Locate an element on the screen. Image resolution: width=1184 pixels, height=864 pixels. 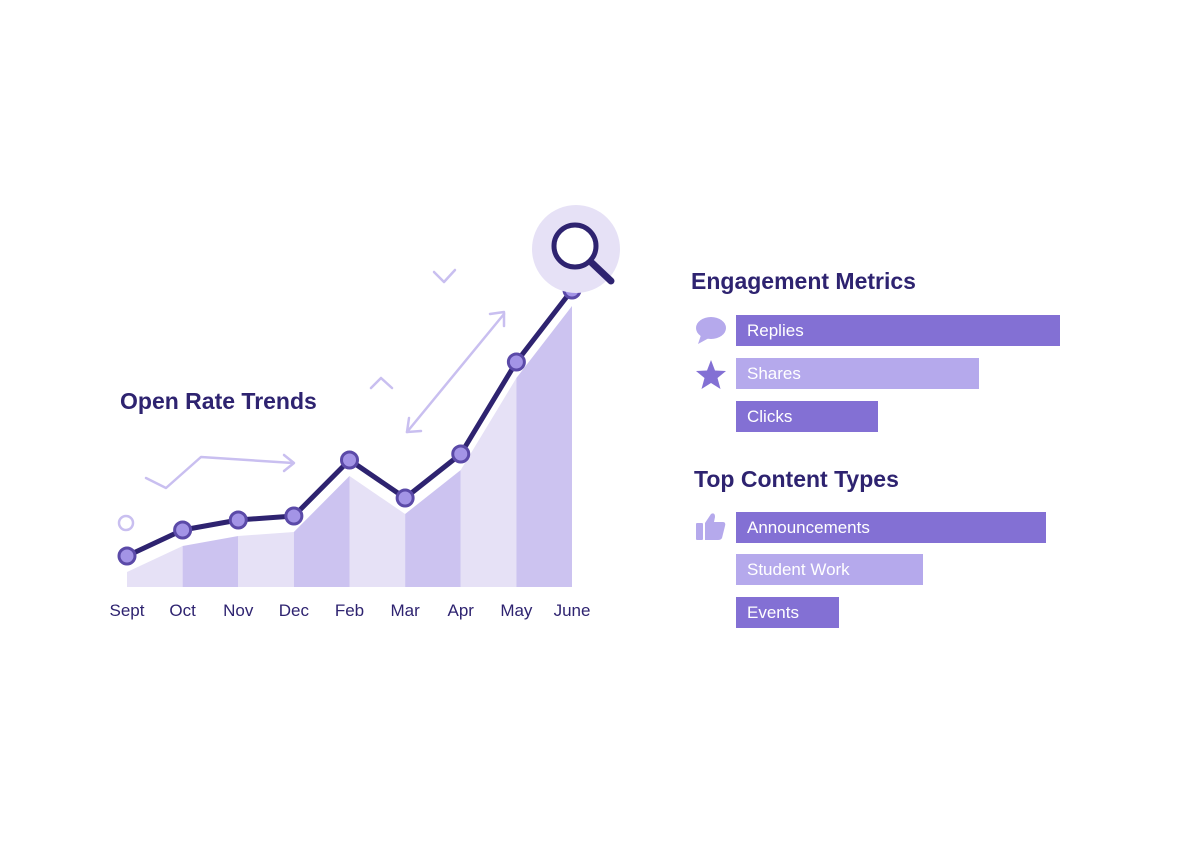
x-tick-label: Nov is located at coordinates (238, 610).